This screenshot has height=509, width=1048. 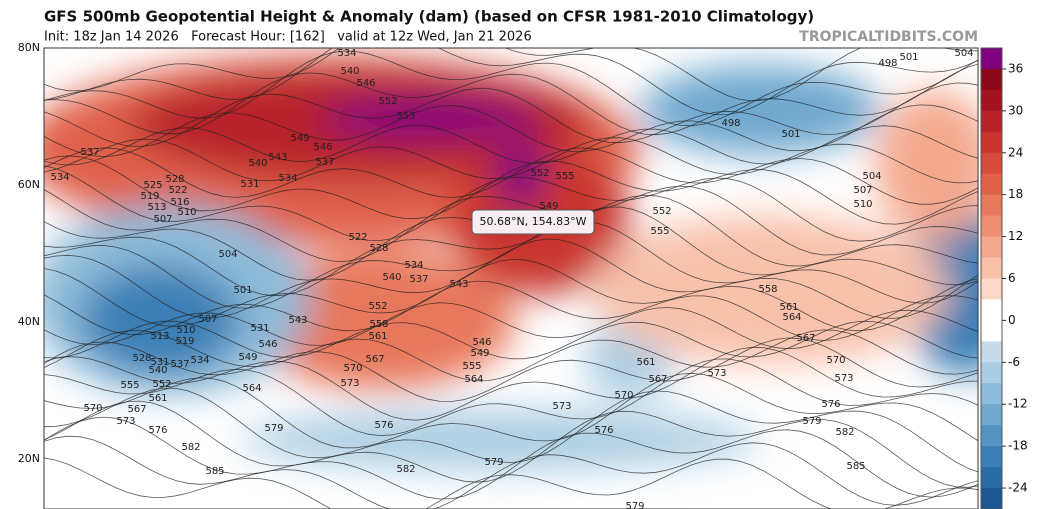 What do you see at coordinates (159, 336) in the screenshot?
I see `contour-label: 513` at bounding box center [159, 336].